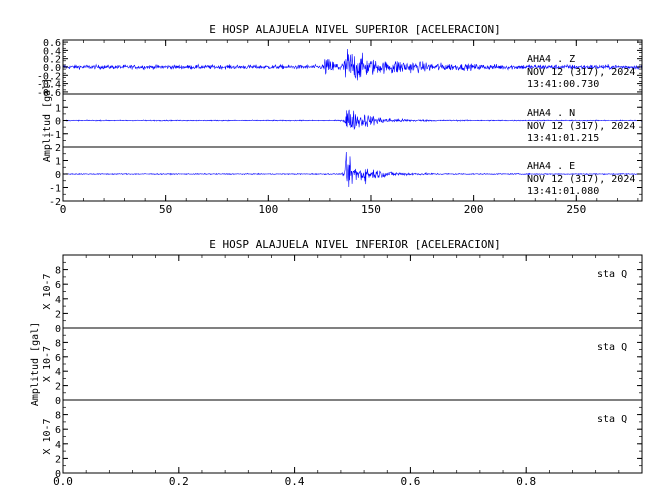  I want to click on top-waveform-N, so click(352, 119).